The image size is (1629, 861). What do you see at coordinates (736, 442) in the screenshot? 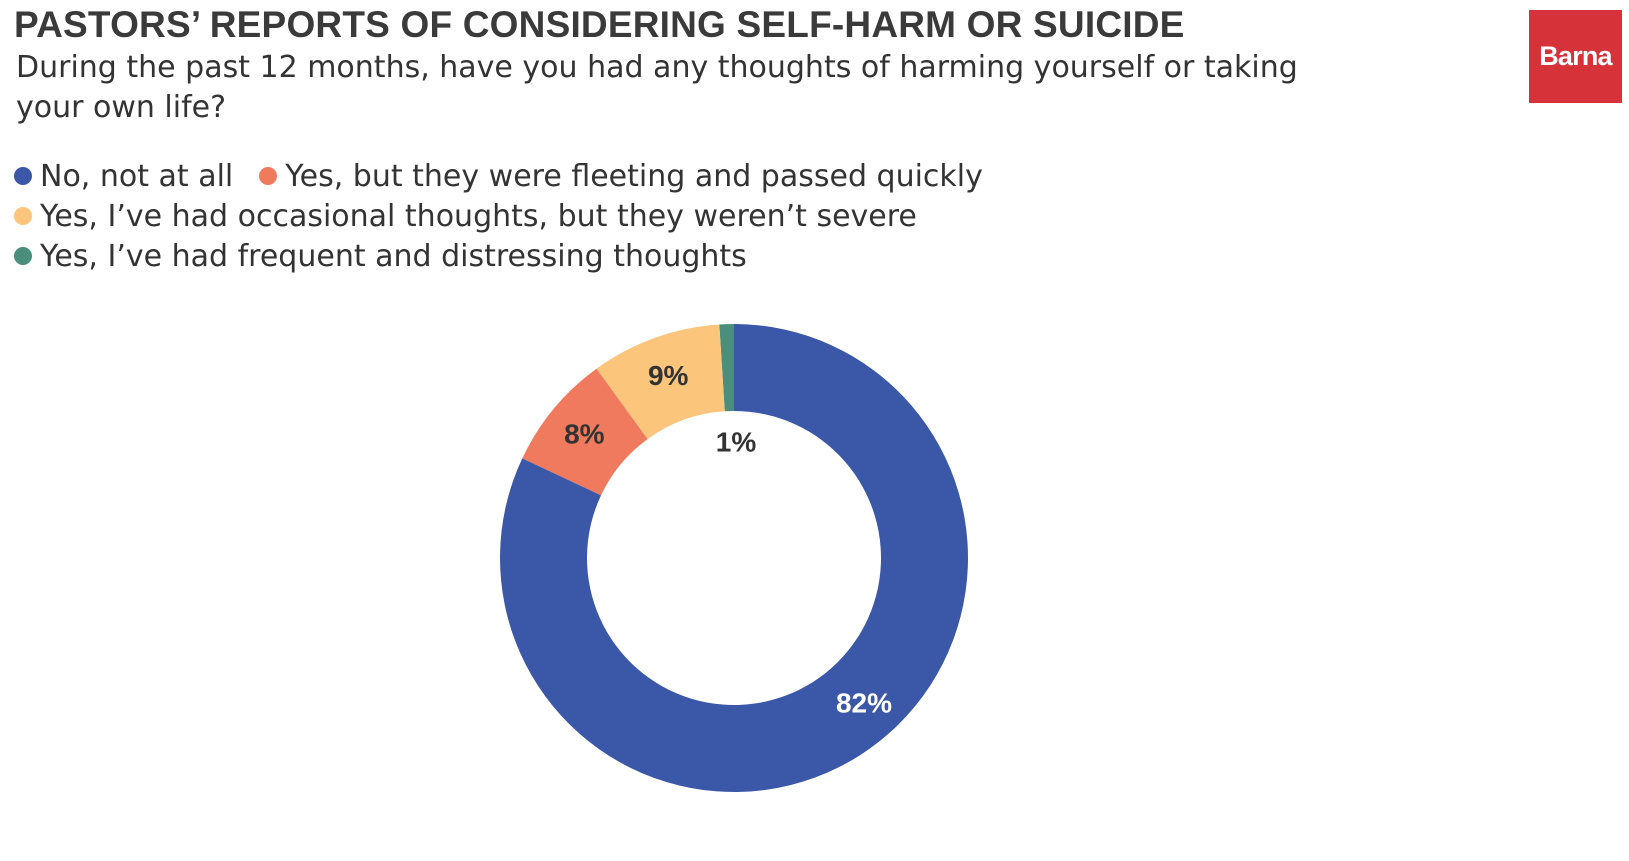
I see `donut-label-frequent: 1%` at bounding box center [736, 442].